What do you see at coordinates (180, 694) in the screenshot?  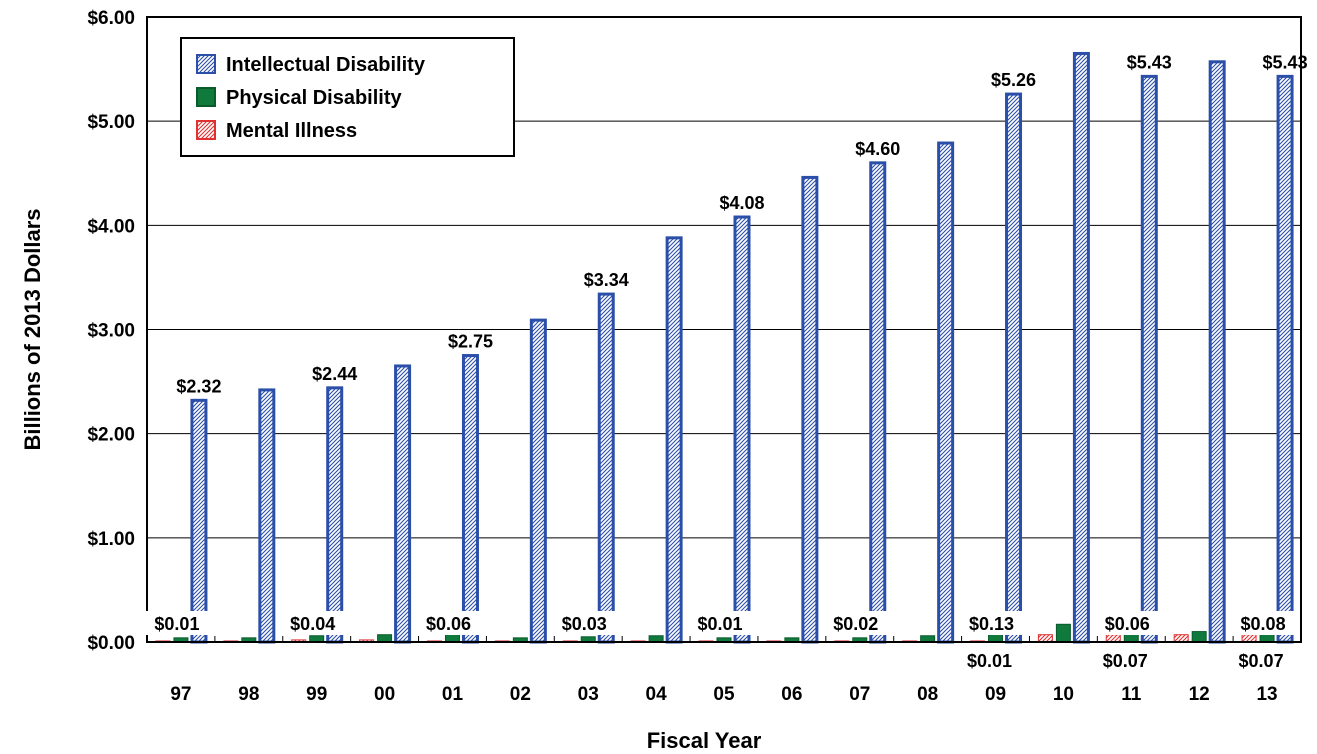 I see `x-tick-label: 97` at bounding box center [180, 694].